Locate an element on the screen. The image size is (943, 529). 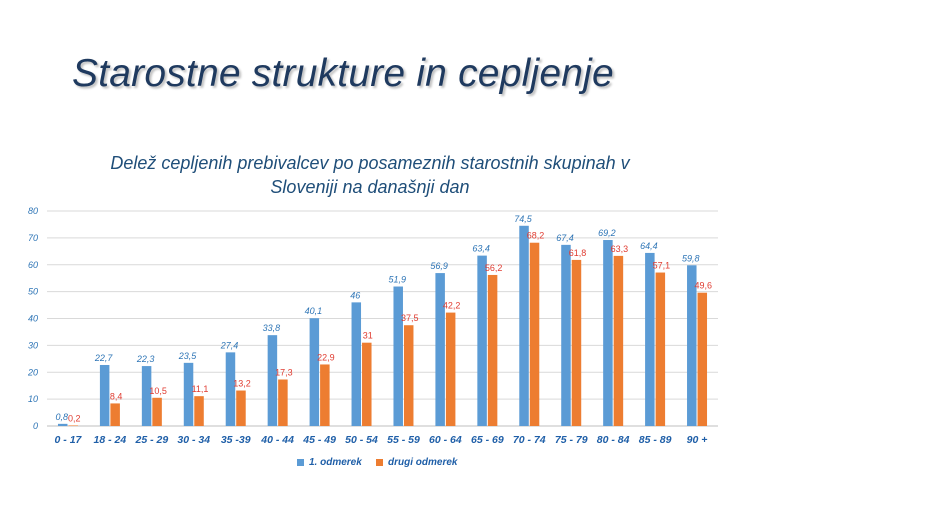
data-label-series-2: 22,9 is located at coordinates (326, 357).